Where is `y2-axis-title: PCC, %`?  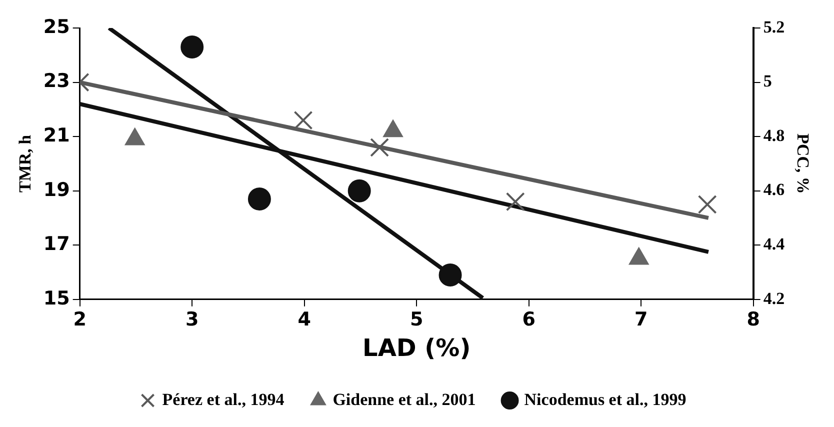
y2-axis-title: PCC, % is located at coordinates (802, 163).